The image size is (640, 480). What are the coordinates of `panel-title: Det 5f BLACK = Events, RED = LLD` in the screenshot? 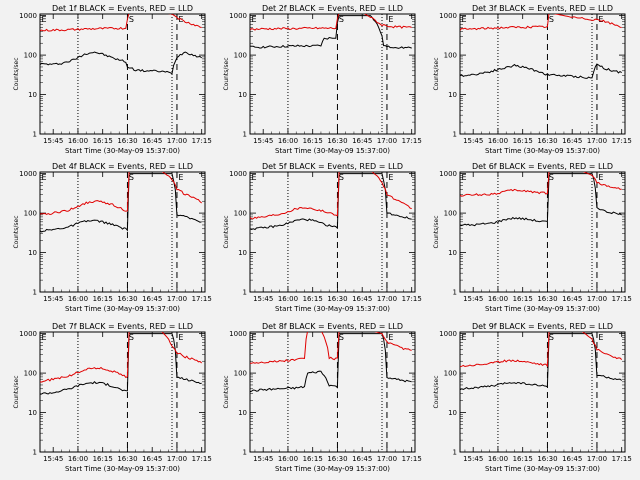 It's located at (332, 166).